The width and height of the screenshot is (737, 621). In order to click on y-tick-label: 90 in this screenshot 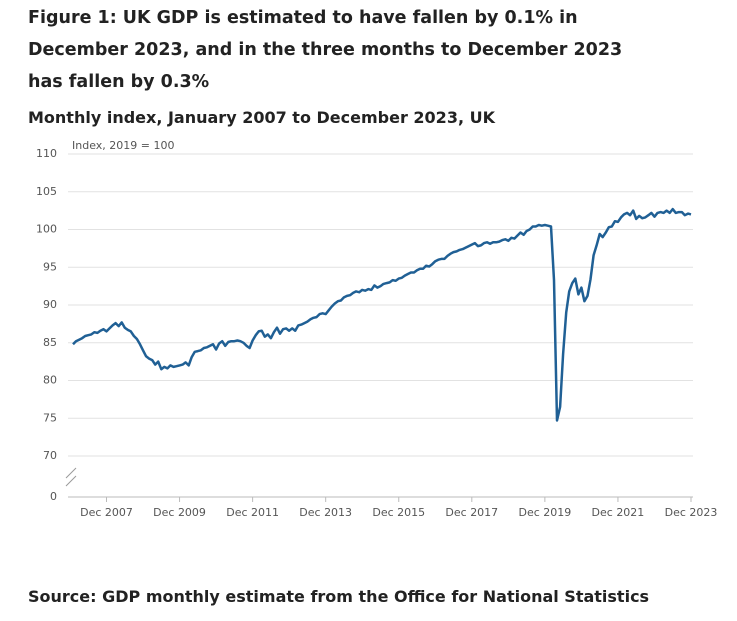, I will do `click(50, 304)`.